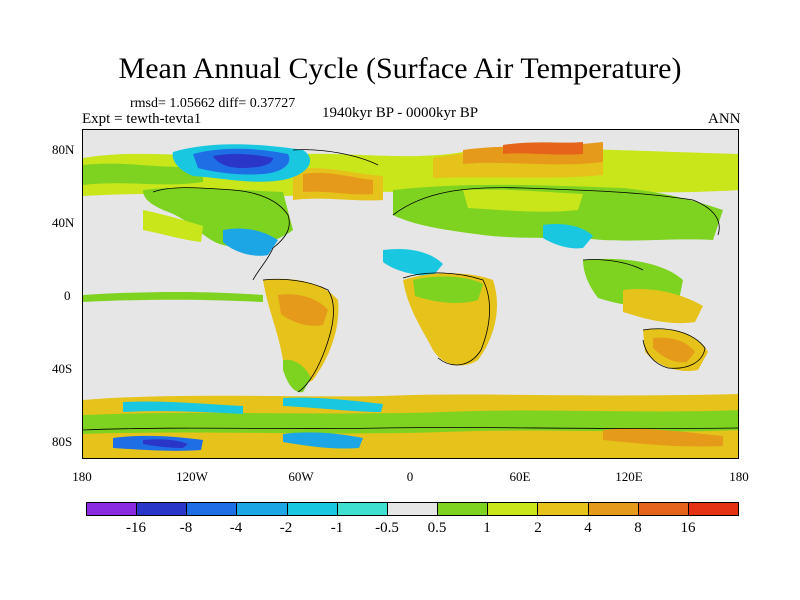  I want to click on coast-australia, so click(674, 348).